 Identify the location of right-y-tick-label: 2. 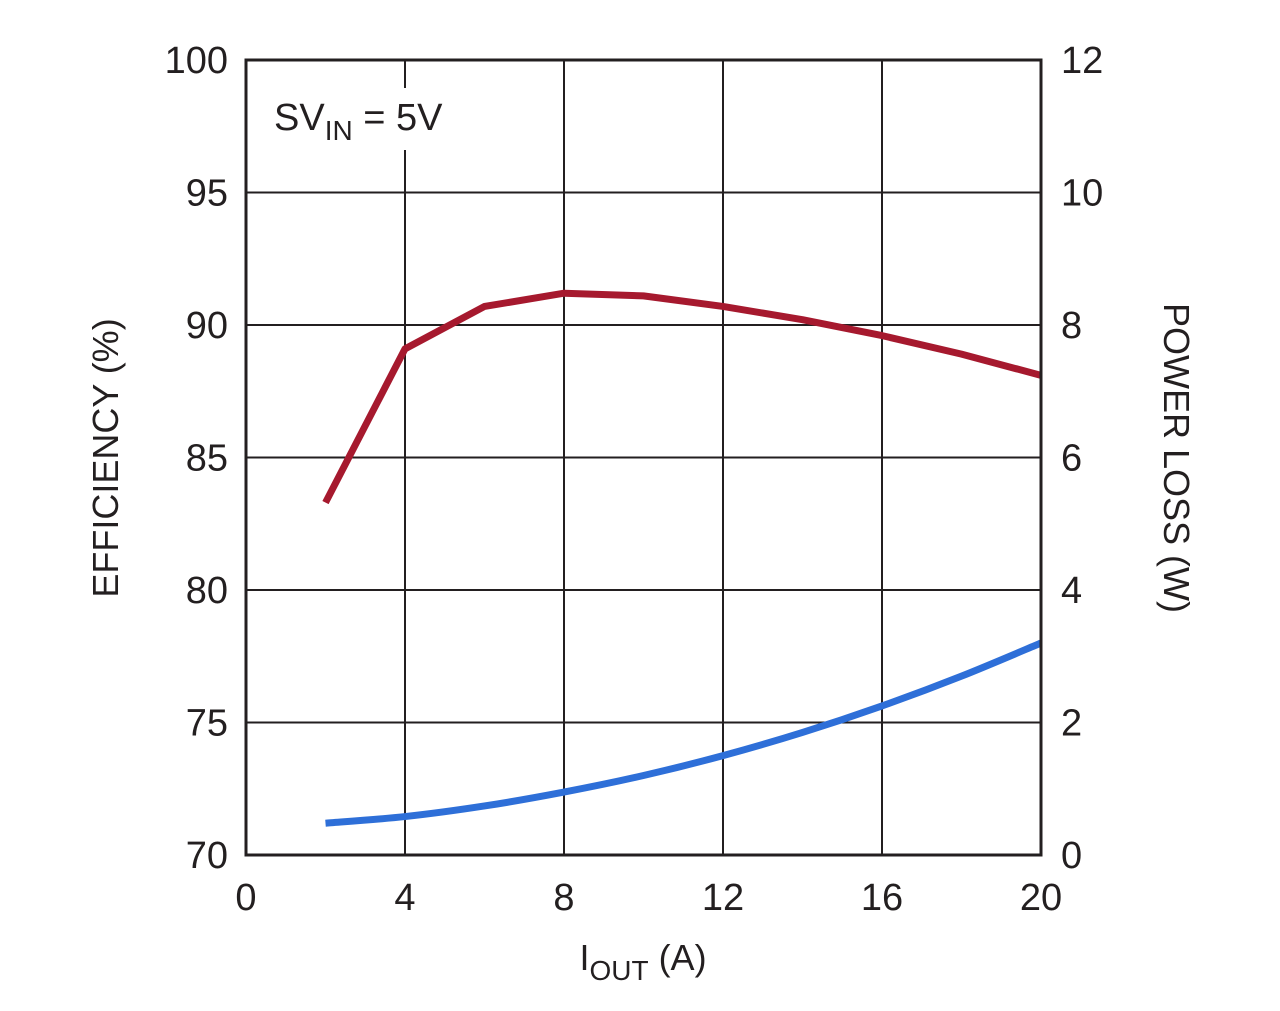
(1071, 724).